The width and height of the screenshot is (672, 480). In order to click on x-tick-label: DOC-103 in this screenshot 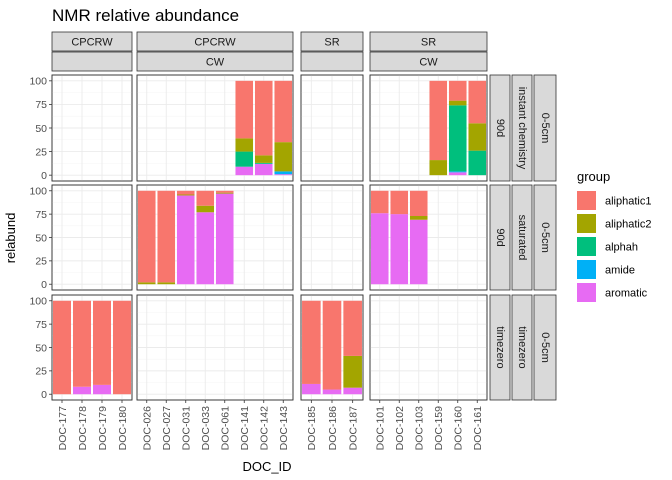, I will do `click(420, 428)`.